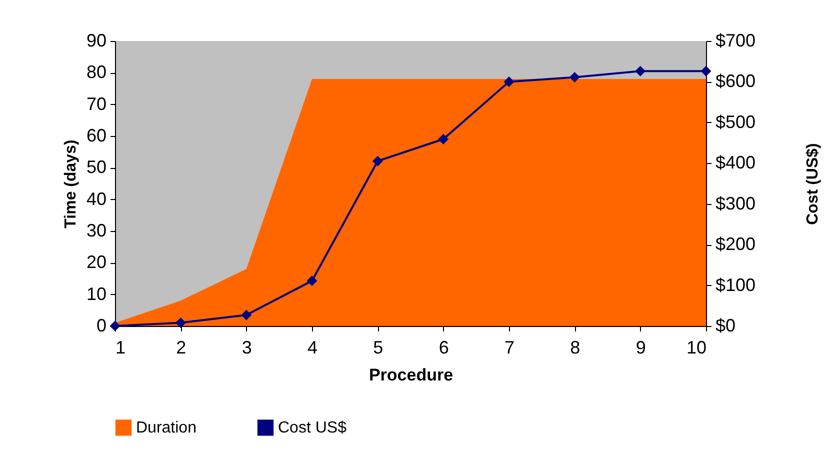 Image resolution: width=825 pixels, height=452 pixels. I want to click on x-tick-label: 4, so click(312, 348).